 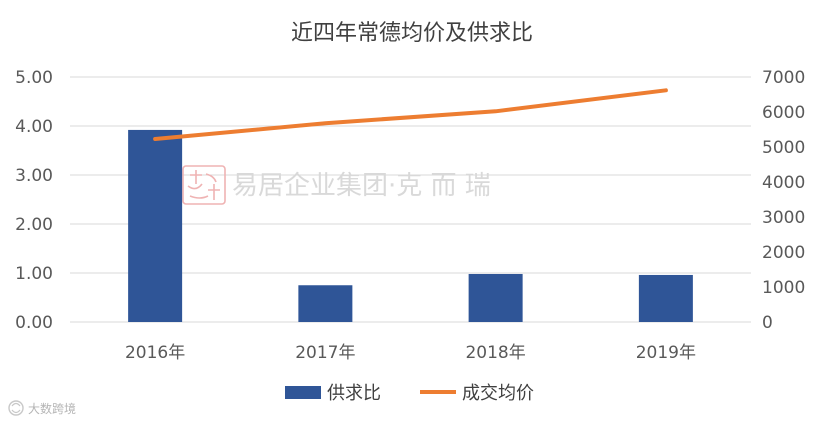 I want to click on watermark-logo-icon, so click(x=204, y=185).